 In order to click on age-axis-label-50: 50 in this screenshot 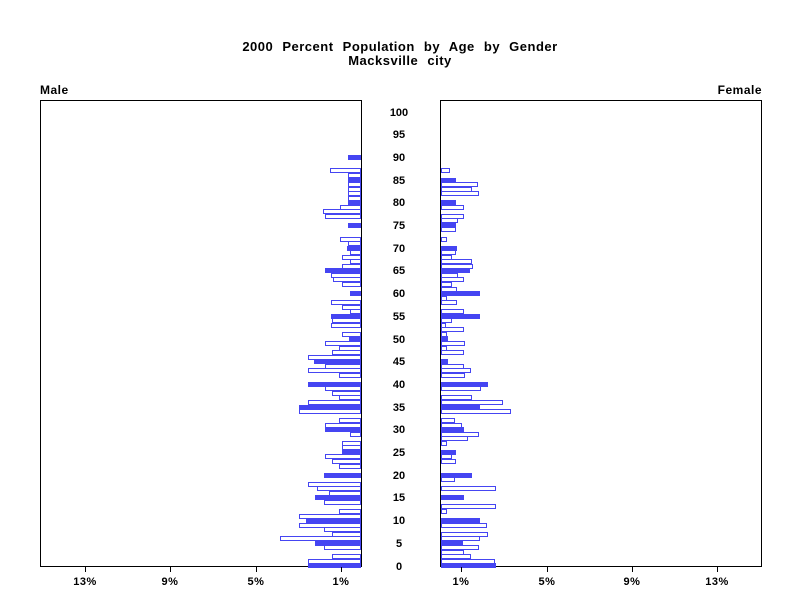, I will do `click(399, 339)`.